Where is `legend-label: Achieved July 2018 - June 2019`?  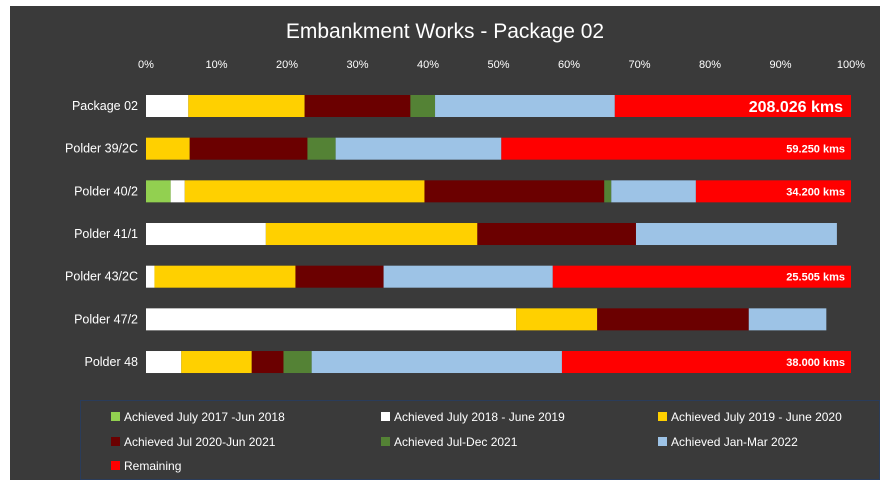
legend-label: Achieved July 2018 - June 2019 is located at coordinates (479, 416).